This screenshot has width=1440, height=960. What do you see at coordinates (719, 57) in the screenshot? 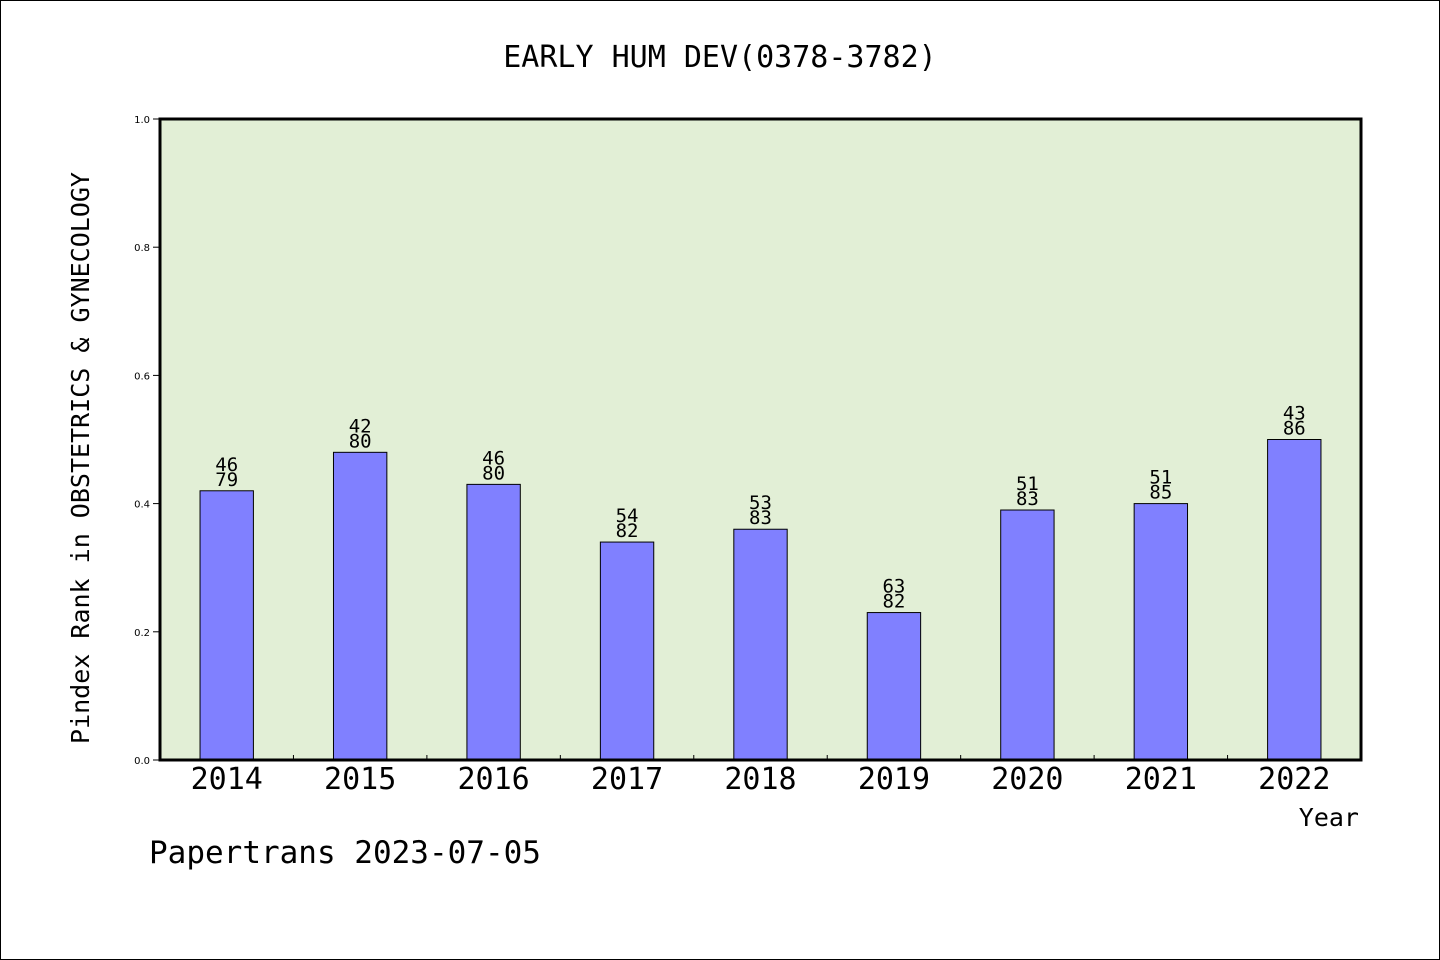
I see `chart-title: EARLY HUM DEV(0378-3782)` at bounding box center [719, 57].